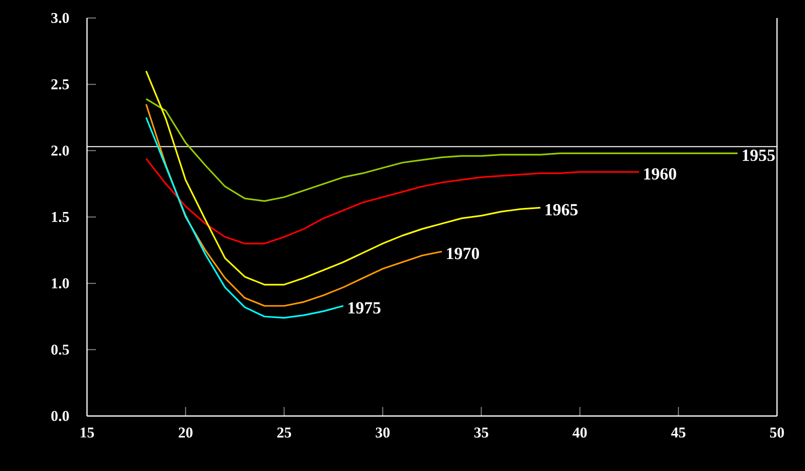 Image resolution: width=805 pixels, height=471 pixels. Describe the element at coordinates (244, 217) in the screenshot. I see `line-series` at that location.